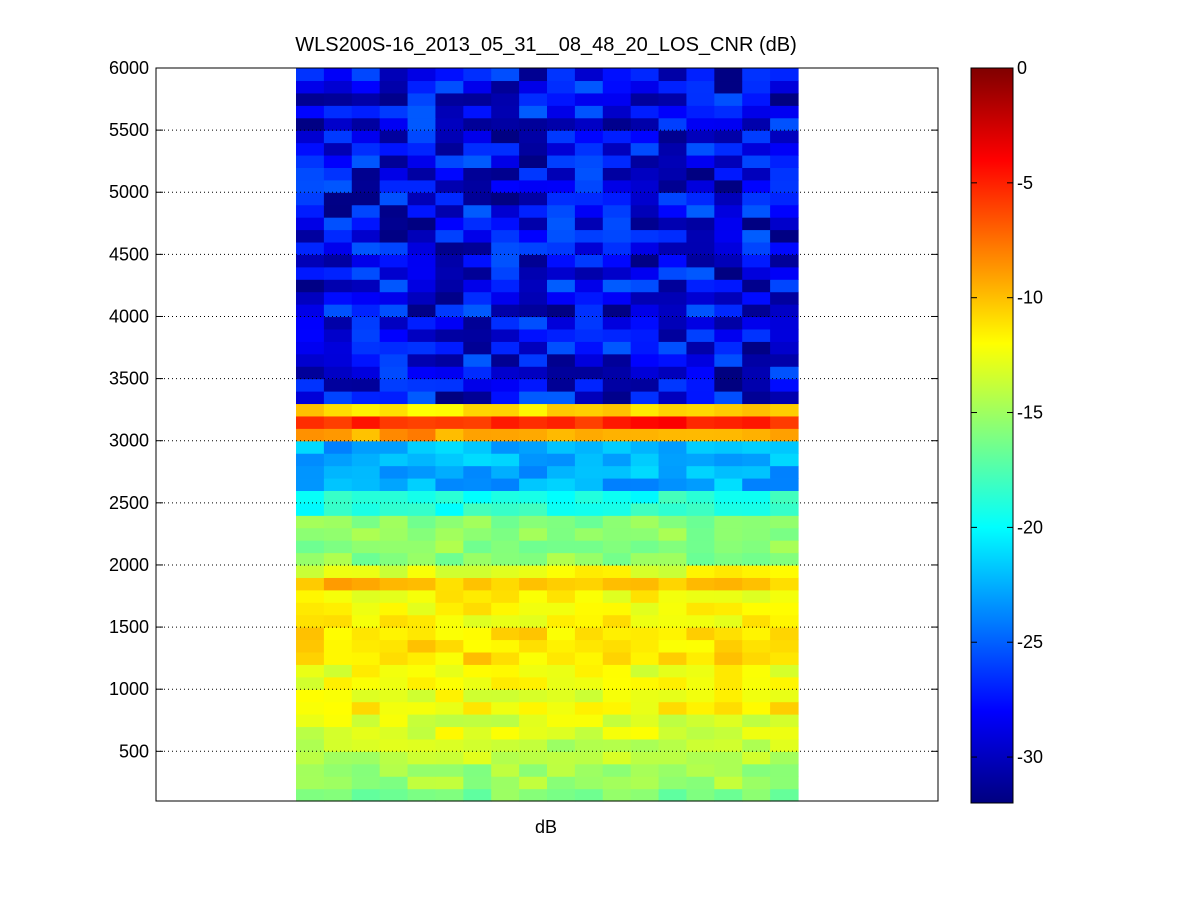  I want to click on y-tick-label: 2000, so click(129, 565).